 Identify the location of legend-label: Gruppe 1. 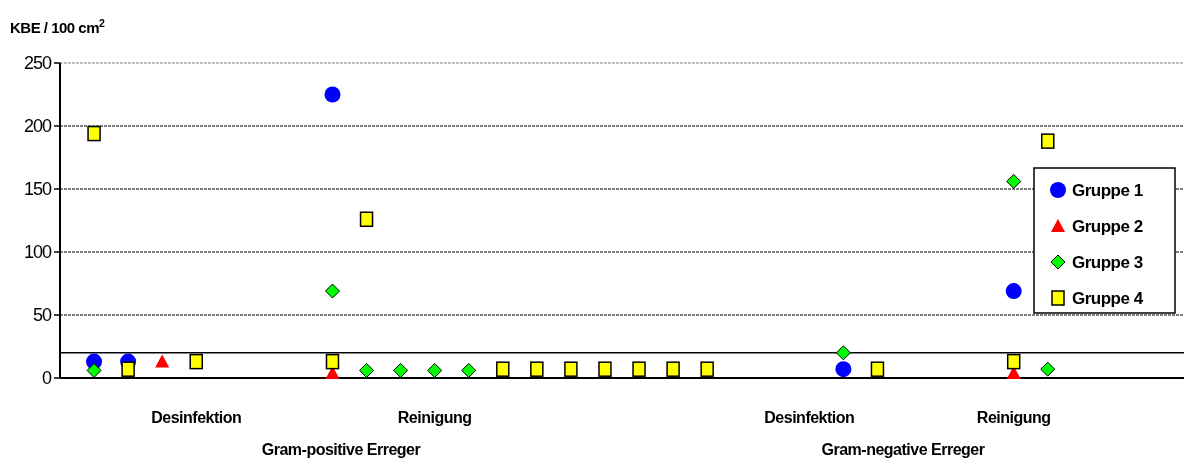
(1107, 190).